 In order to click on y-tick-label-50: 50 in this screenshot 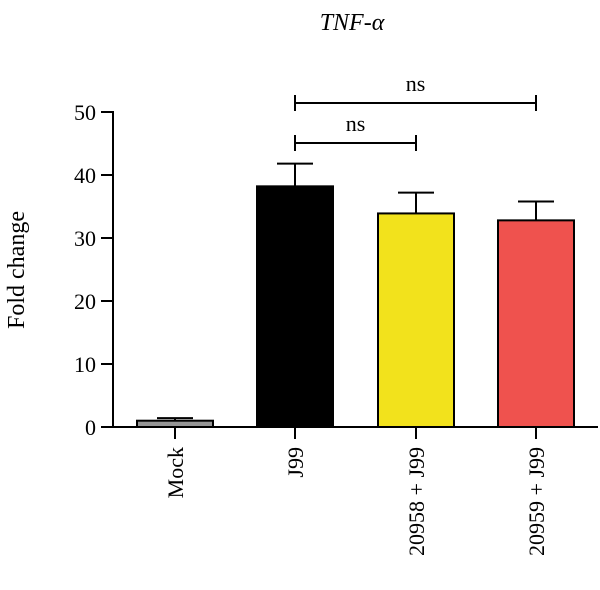, I will do `click(85, 112)`.